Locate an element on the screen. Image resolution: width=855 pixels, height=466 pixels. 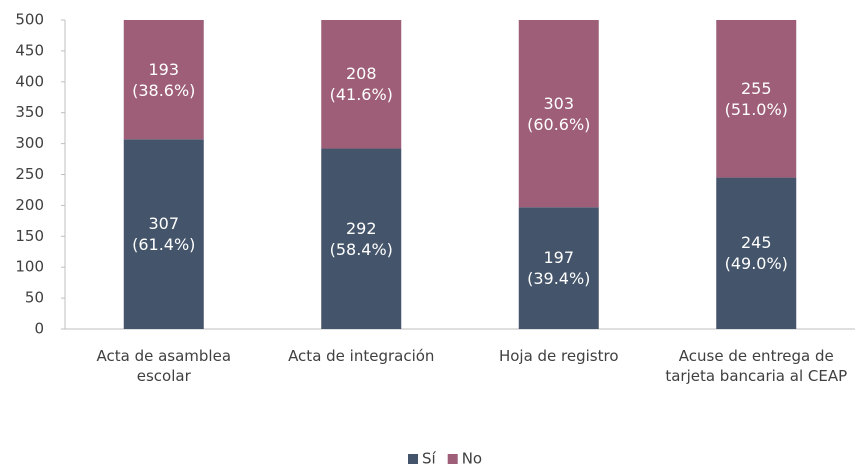
data-label: 303 (60.6%) is located at coordinates (559, 113).